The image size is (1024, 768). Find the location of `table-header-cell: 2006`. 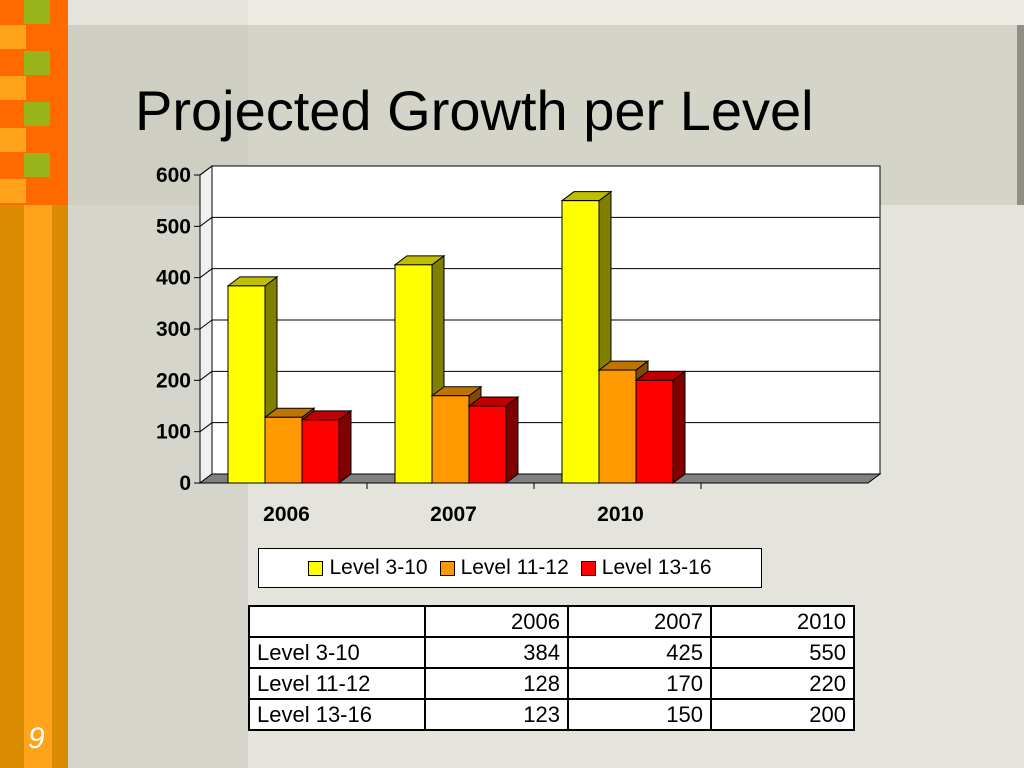

table-header-cell: 2006 is located at coordinates (496, 621).